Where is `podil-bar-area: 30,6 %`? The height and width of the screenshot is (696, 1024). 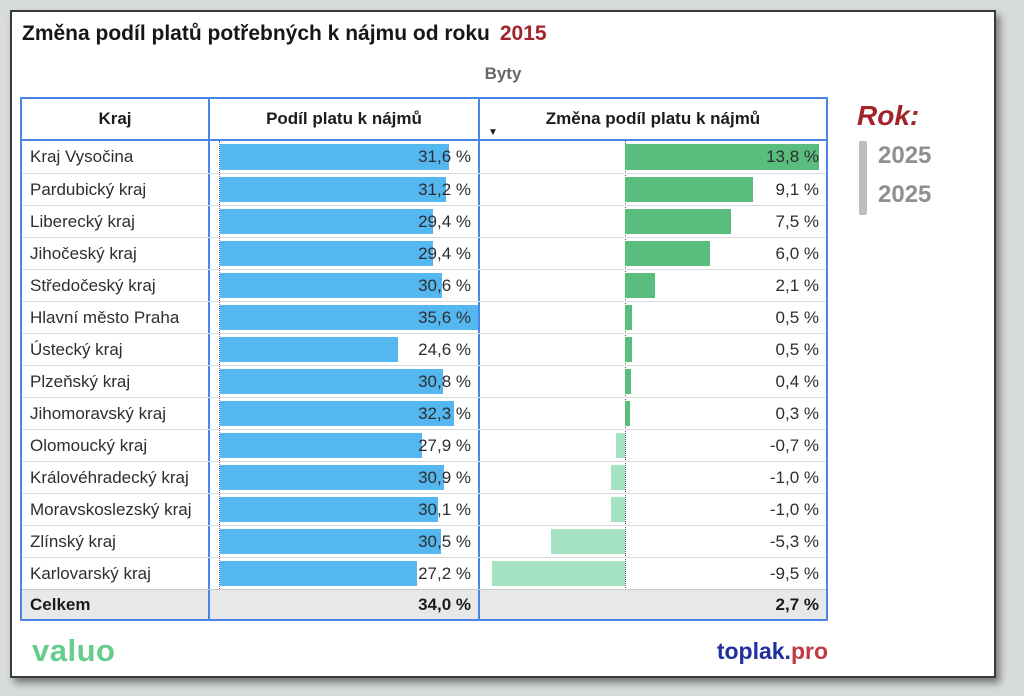
podil-bar-area: 30,6 % is located at coordinates (348, 285).